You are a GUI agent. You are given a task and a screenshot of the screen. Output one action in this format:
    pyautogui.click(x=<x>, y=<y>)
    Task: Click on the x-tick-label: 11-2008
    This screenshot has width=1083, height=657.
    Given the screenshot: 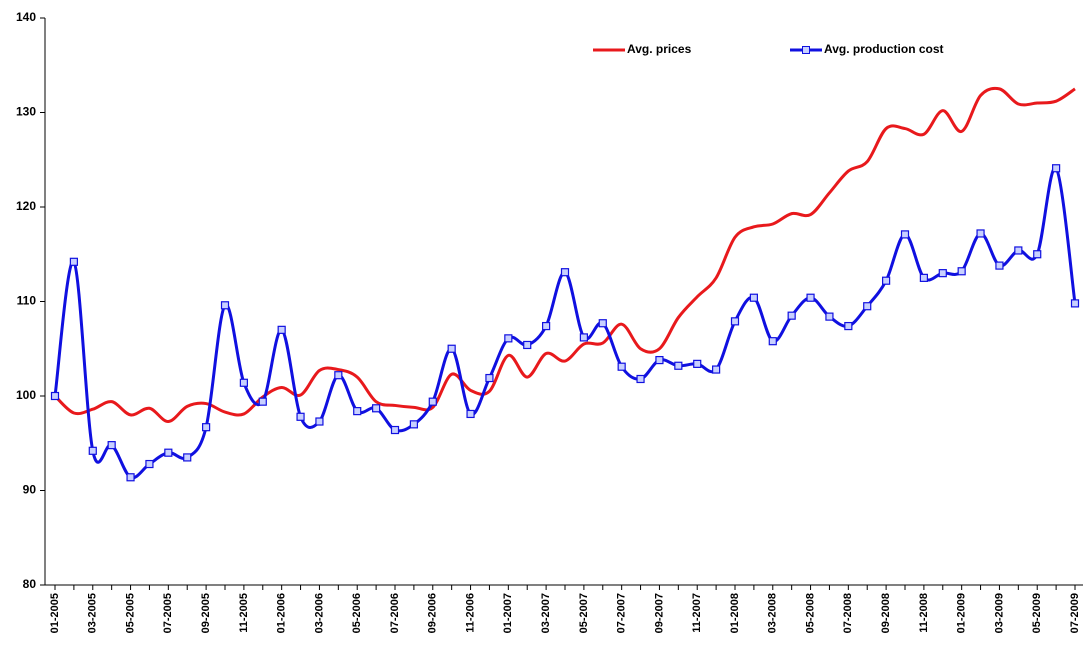 What is the action you would take?
    pyautogui.click(x=924, y=613)
    